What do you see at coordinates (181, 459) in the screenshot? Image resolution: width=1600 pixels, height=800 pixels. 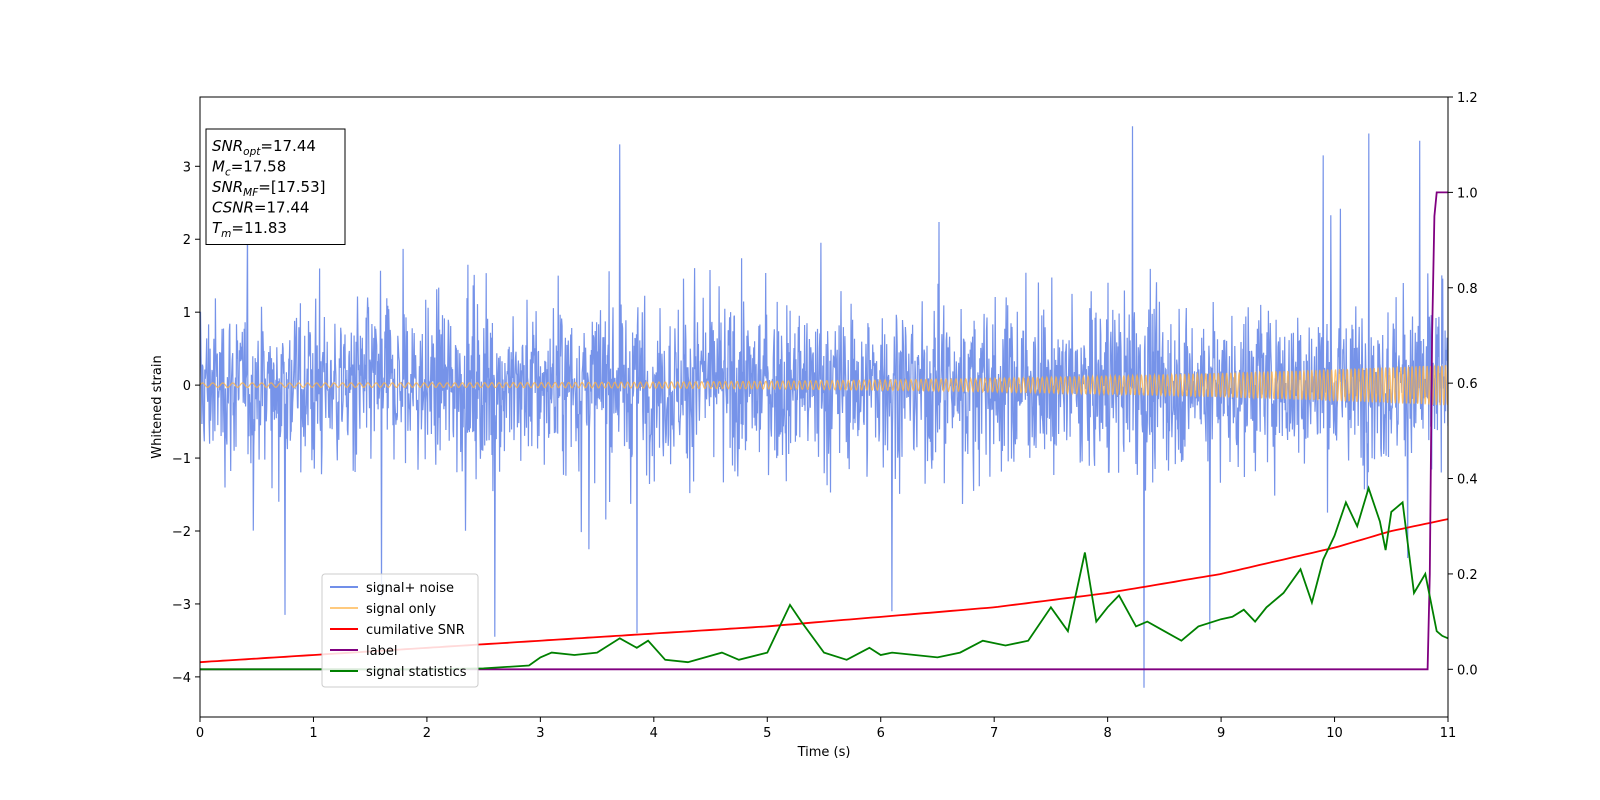 I see `y-left-tick-label: −1` at bounding box center [181, 459].